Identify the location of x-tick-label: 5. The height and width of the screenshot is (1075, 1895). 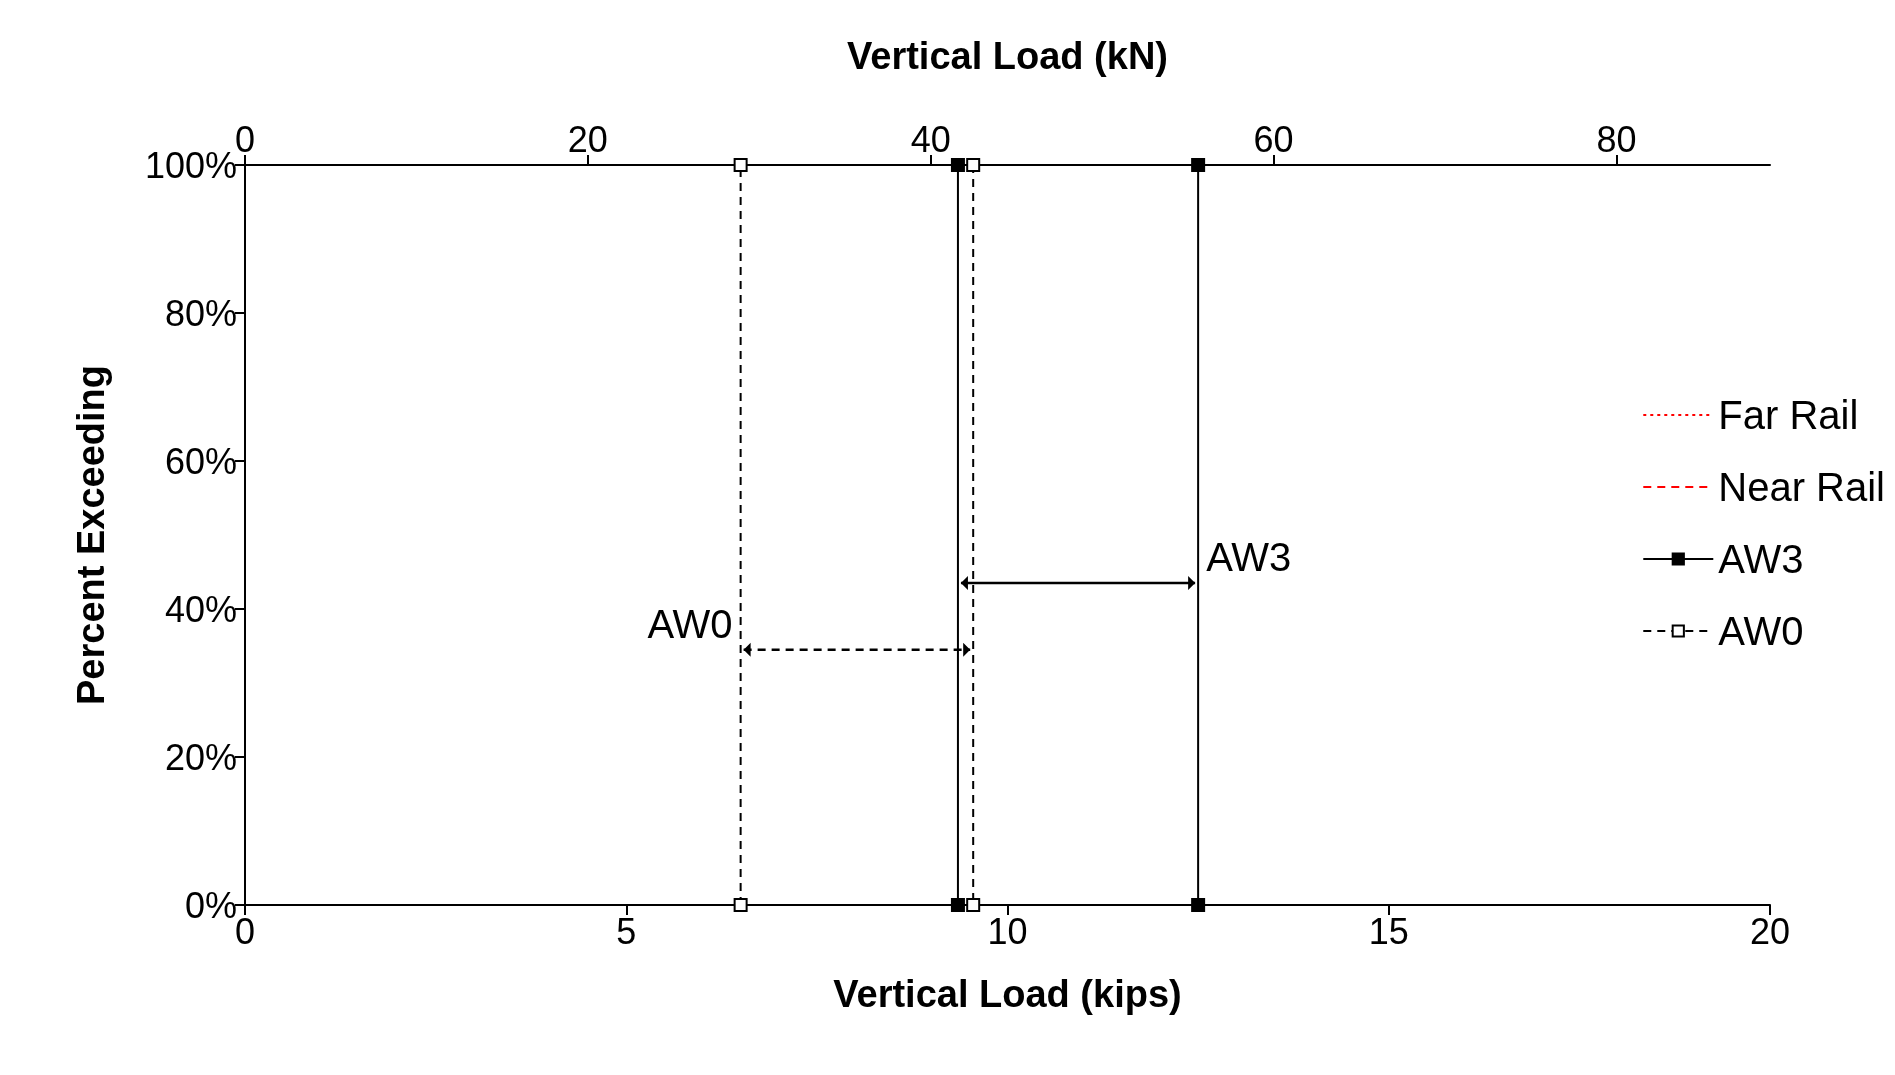
(626, 931).